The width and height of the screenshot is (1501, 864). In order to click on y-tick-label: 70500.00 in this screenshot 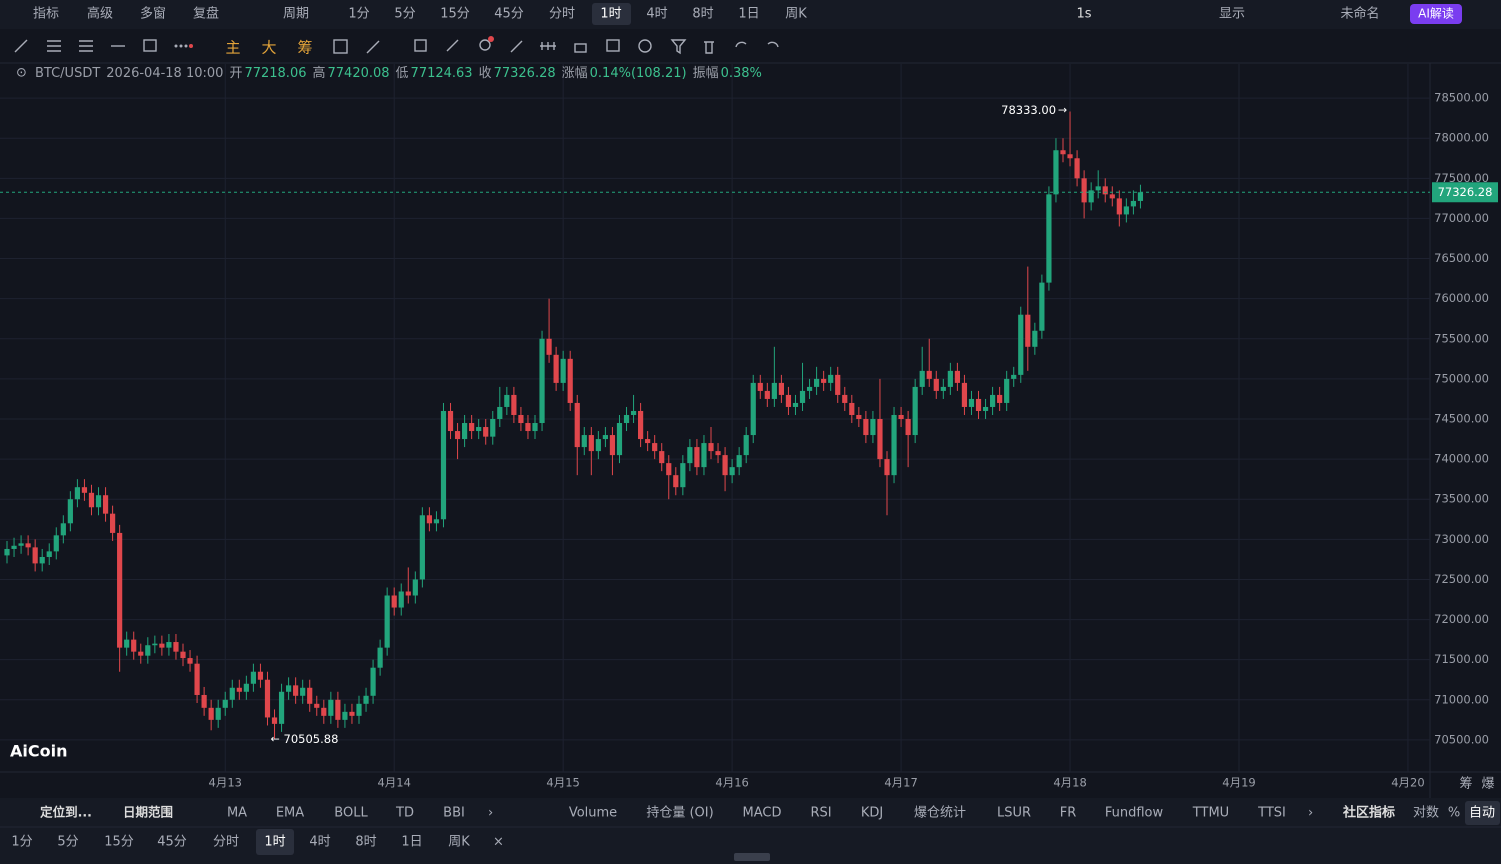, I will do `click(1461, 739)`.